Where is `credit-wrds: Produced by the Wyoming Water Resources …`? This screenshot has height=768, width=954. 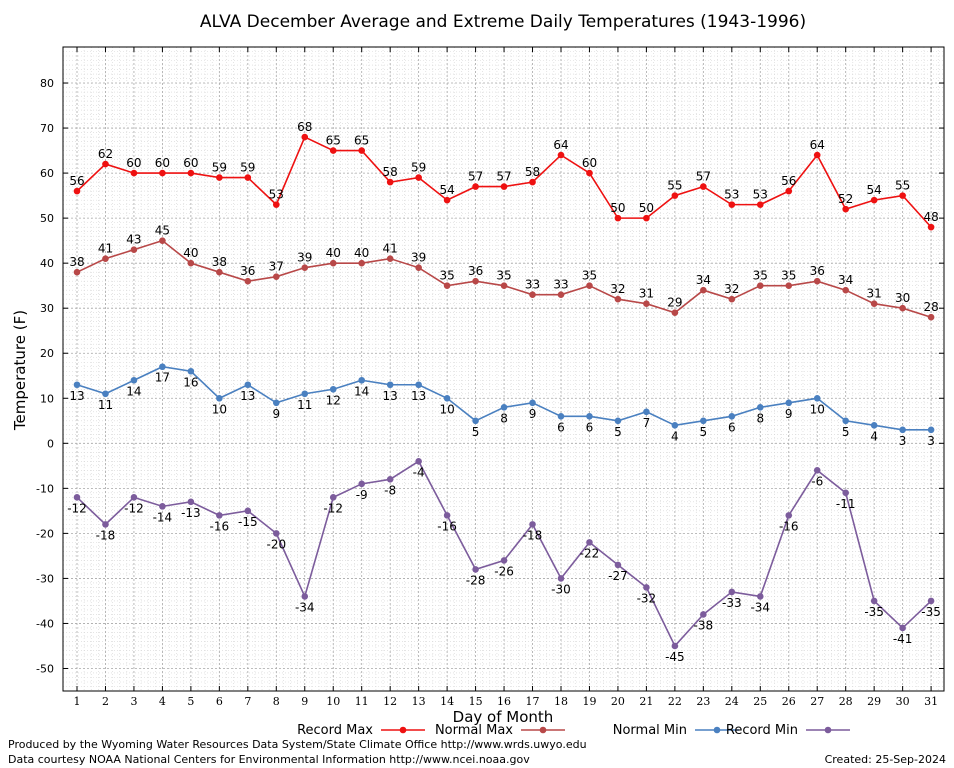
credit-wrds: Produced by the Wyoming Water Resources … is located at coordinates (297, 744).